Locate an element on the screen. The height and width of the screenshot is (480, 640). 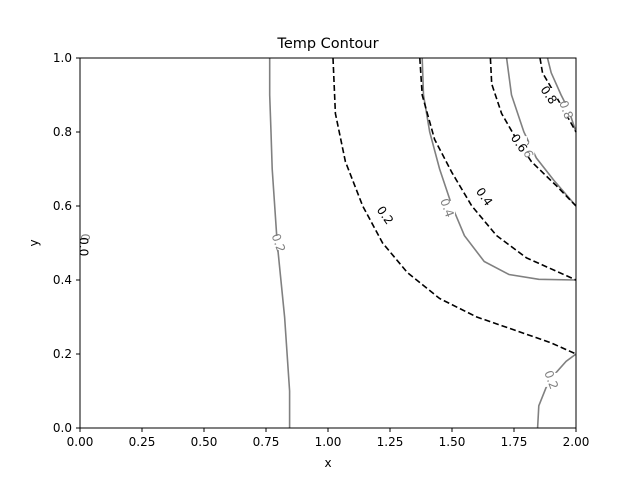
x-tick-label: 0.00 is located at coordinates (80, 442).